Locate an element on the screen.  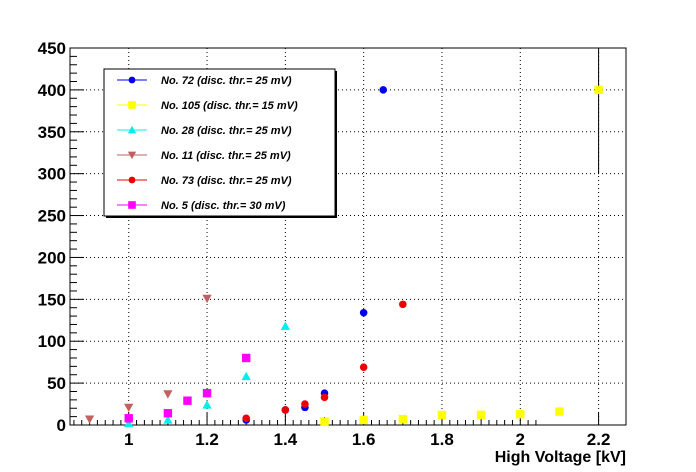
x-tick-label: 2.2 is located at coordinates (599, 439).